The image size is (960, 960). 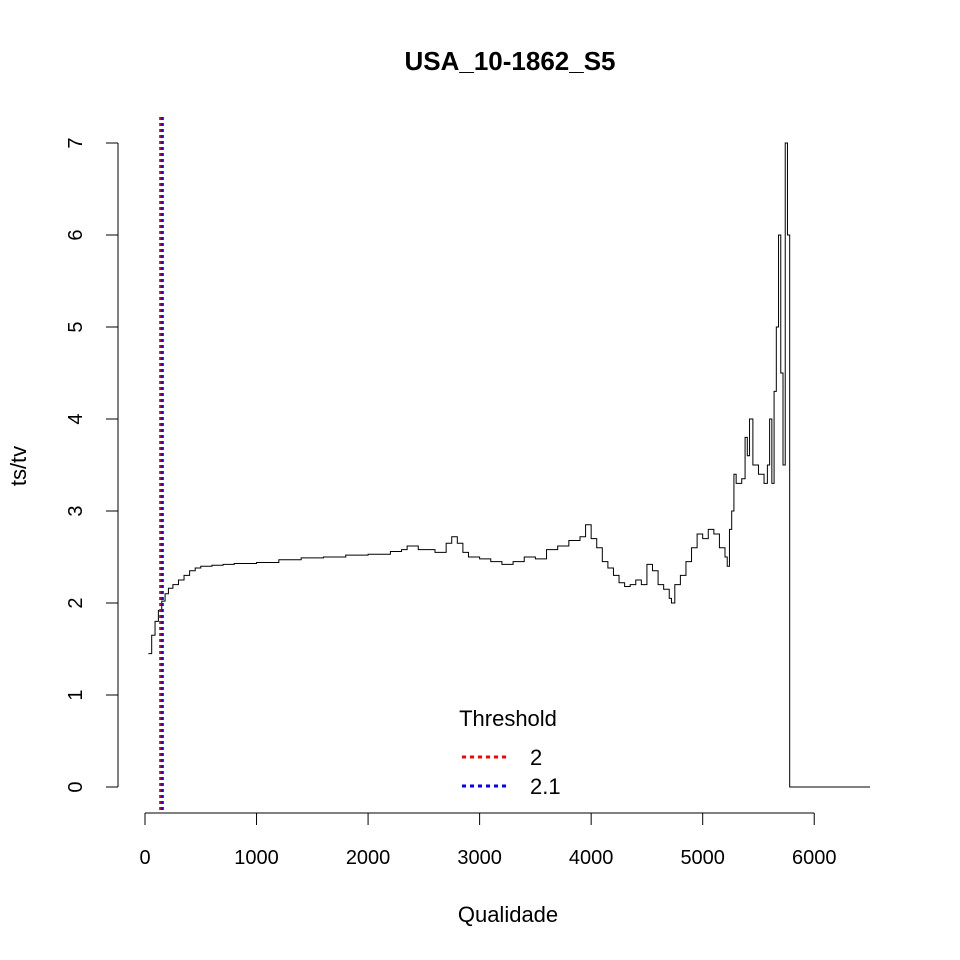 I want to click on x-tick-label: 1000, so click(x=256, y=858).